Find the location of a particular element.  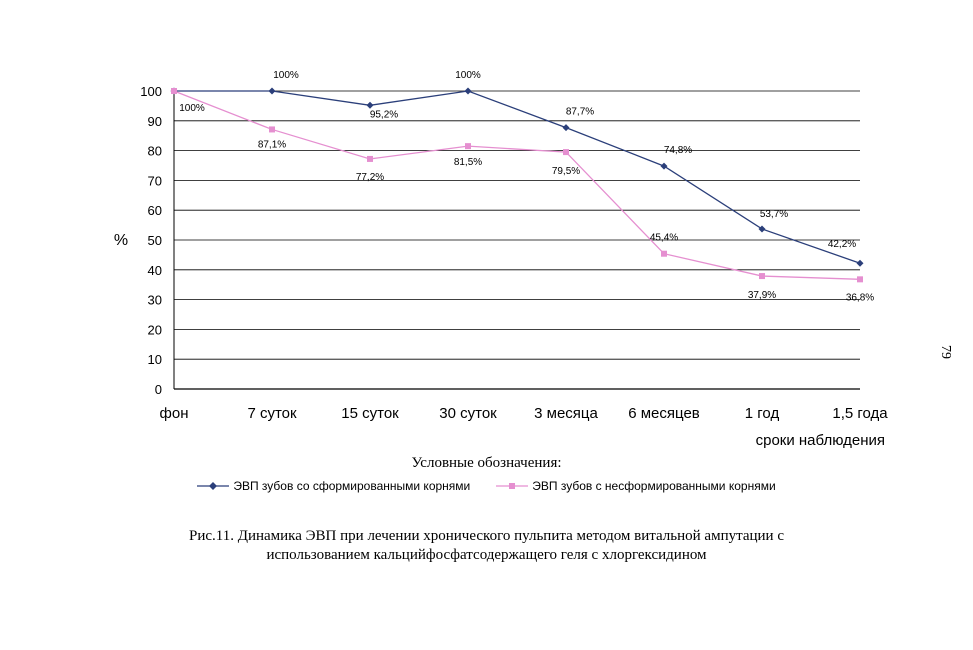

y-tick-label: 50 is located at coordinates (155, 240).